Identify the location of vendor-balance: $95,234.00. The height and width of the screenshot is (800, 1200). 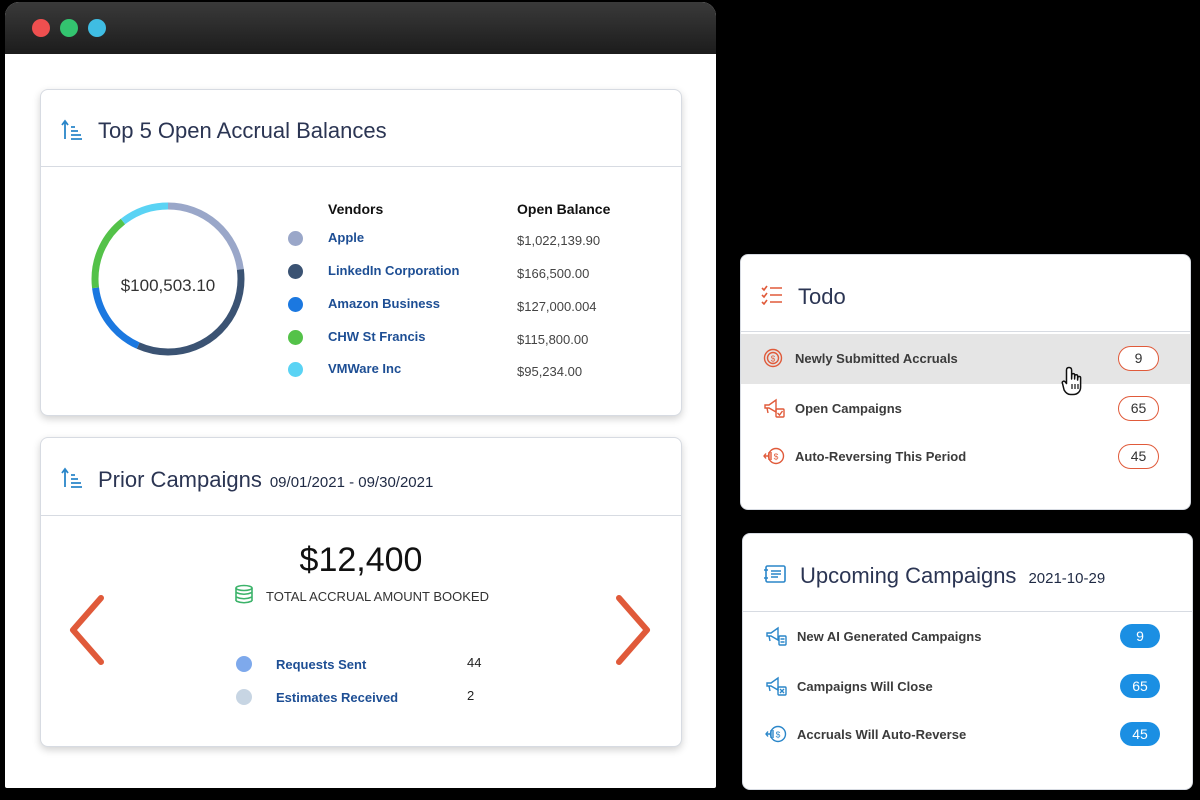
(550, 371).